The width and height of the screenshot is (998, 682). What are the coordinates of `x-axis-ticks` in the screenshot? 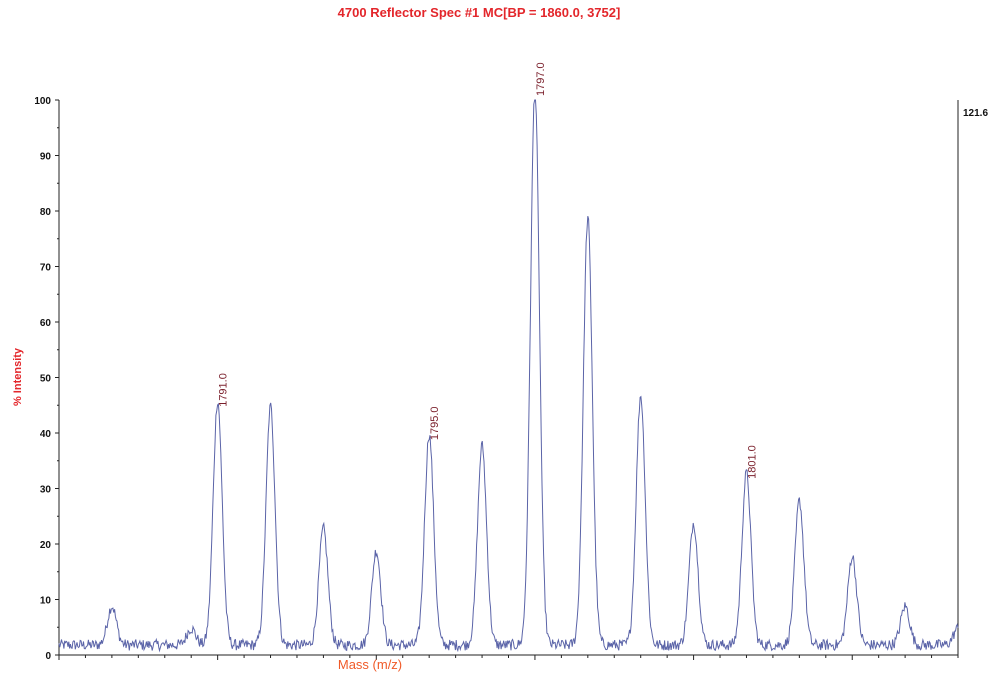 It's located at (508, 657).